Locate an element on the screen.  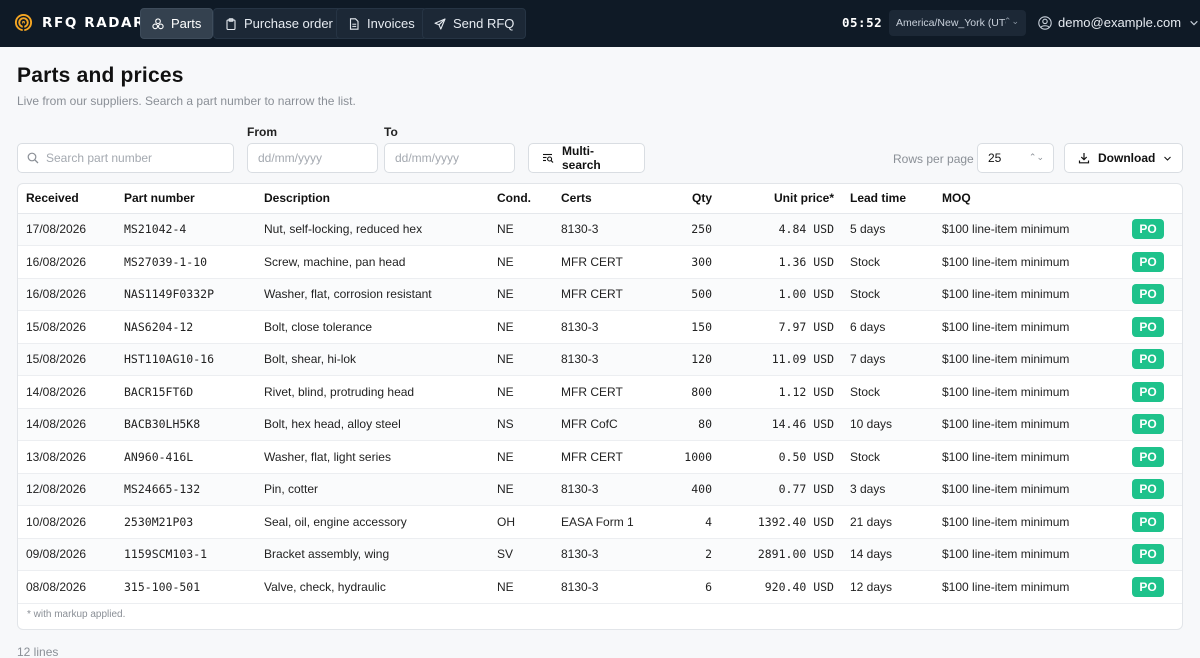
cell-description: Washer, flat, corrosion resistant is located at coordinates (372, 294).